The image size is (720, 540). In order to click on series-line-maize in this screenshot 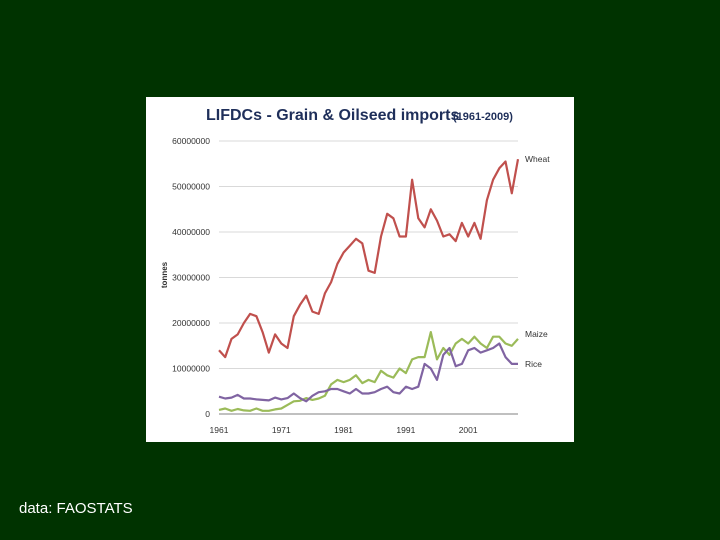, I will do `click(368, 371)`.